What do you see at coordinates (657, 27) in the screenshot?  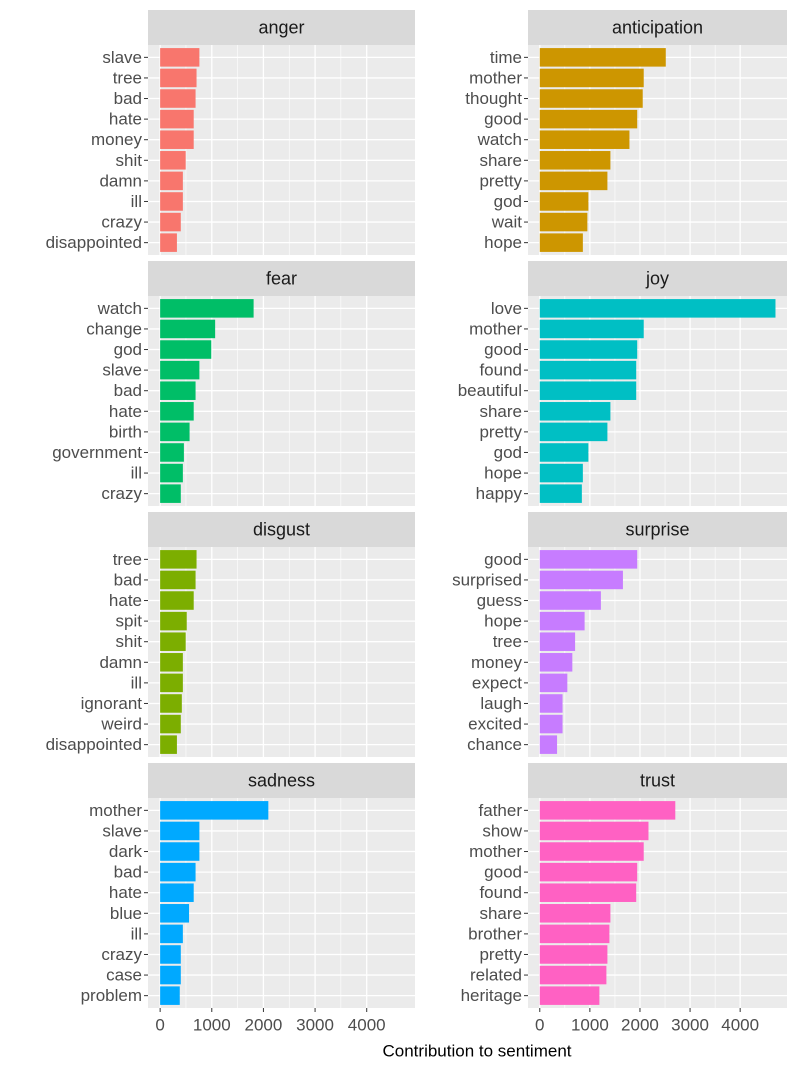 I see `facet-title: anticipation` at bounding box center [657, 27].